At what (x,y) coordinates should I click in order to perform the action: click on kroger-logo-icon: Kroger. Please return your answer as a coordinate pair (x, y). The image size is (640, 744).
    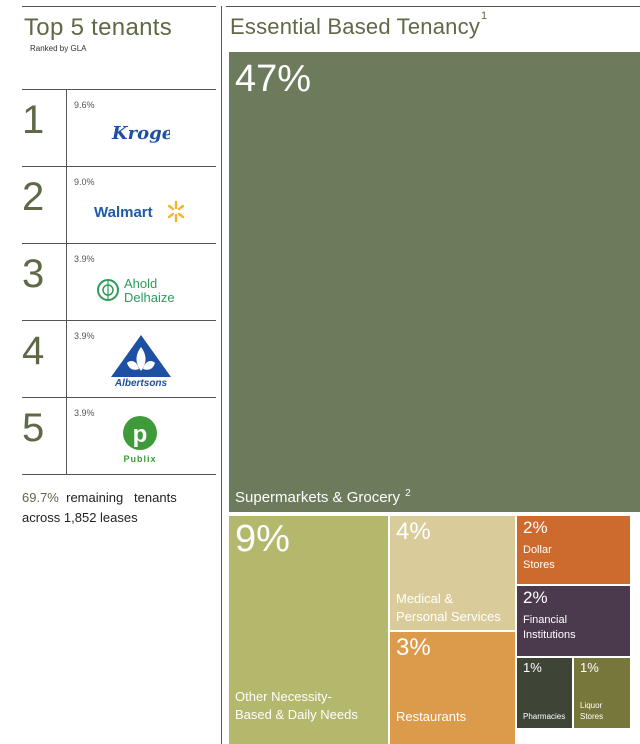
    Looking at the image, I should click on (147, 134).